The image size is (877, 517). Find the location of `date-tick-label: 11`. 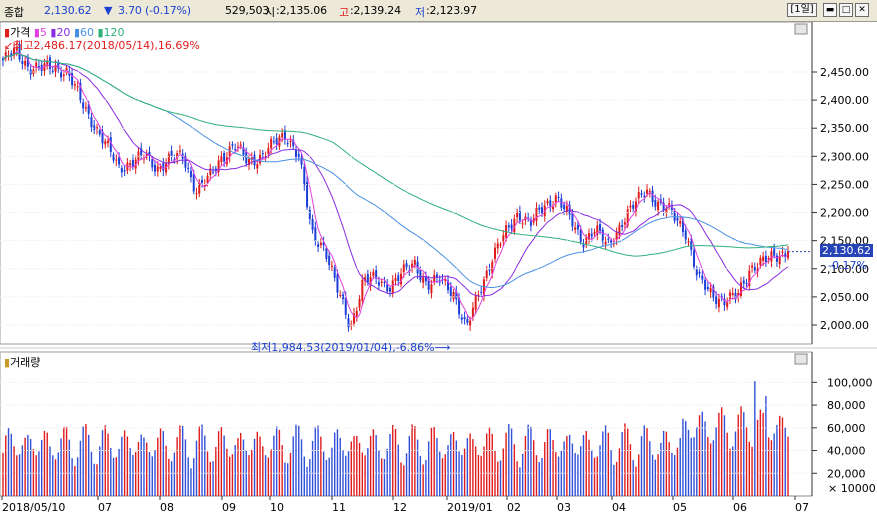

date-tick-label: 11 is located at coordinates (339, 507).